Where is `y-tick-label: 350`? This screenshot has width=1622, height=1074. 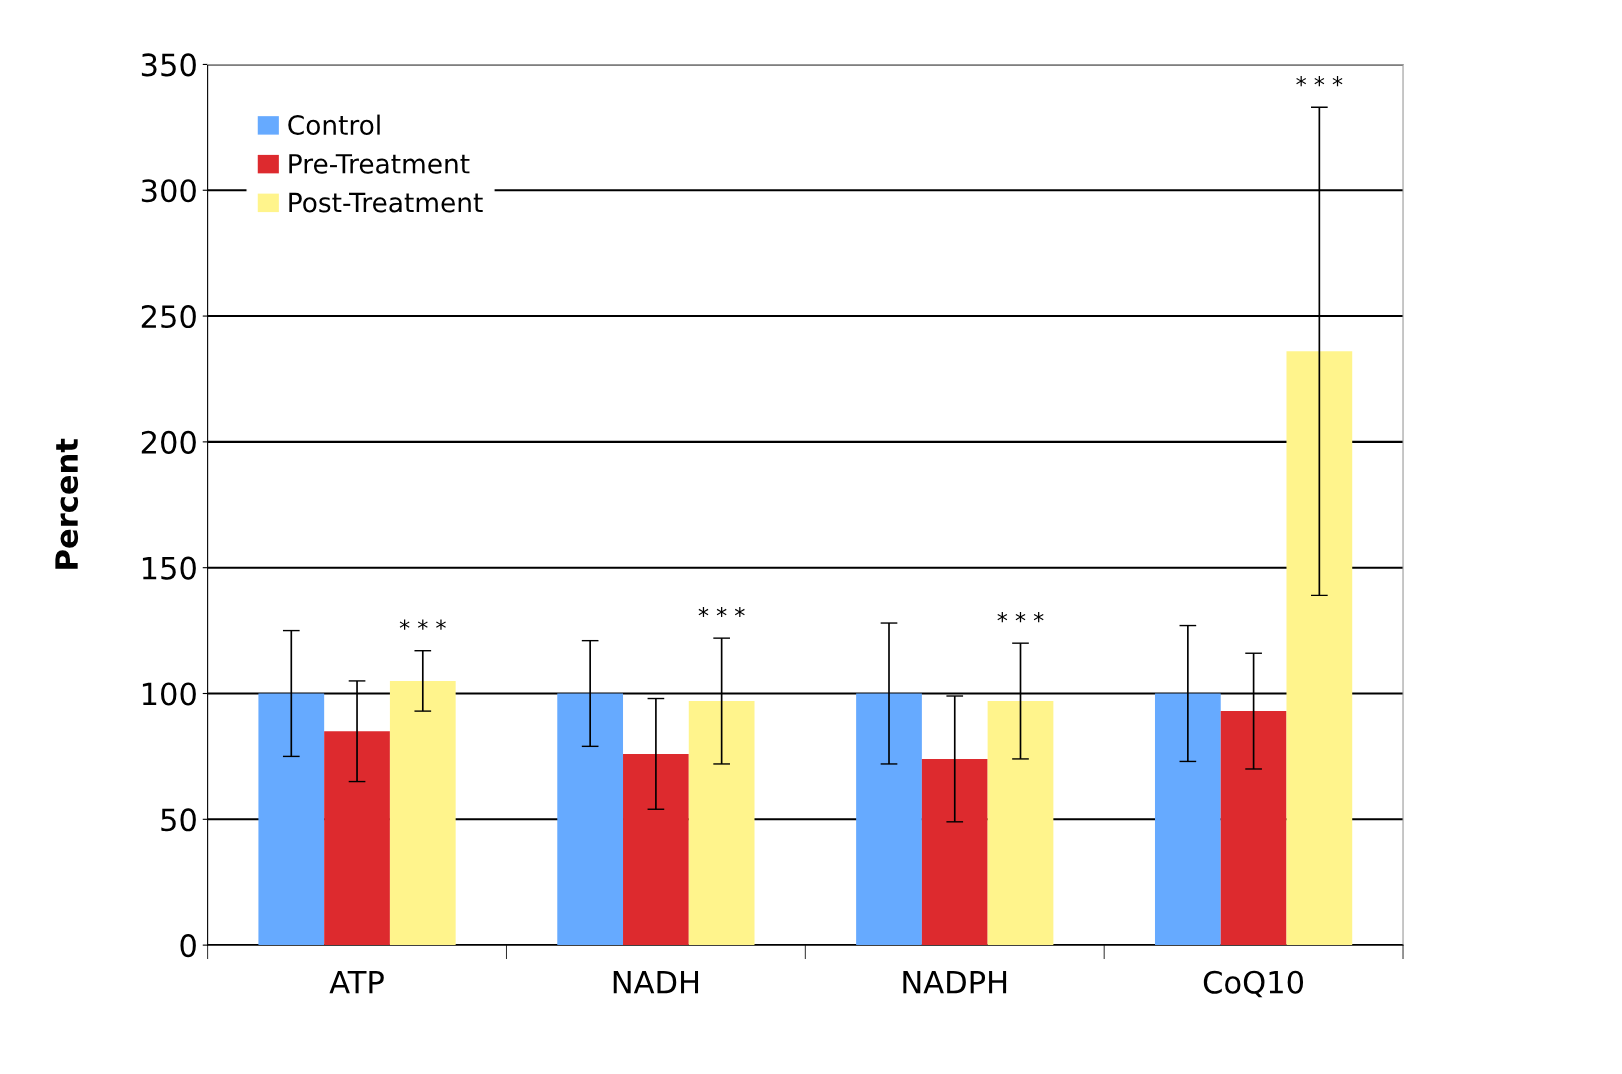
y-tick-label: 350 is located at coordinates (168, 65).